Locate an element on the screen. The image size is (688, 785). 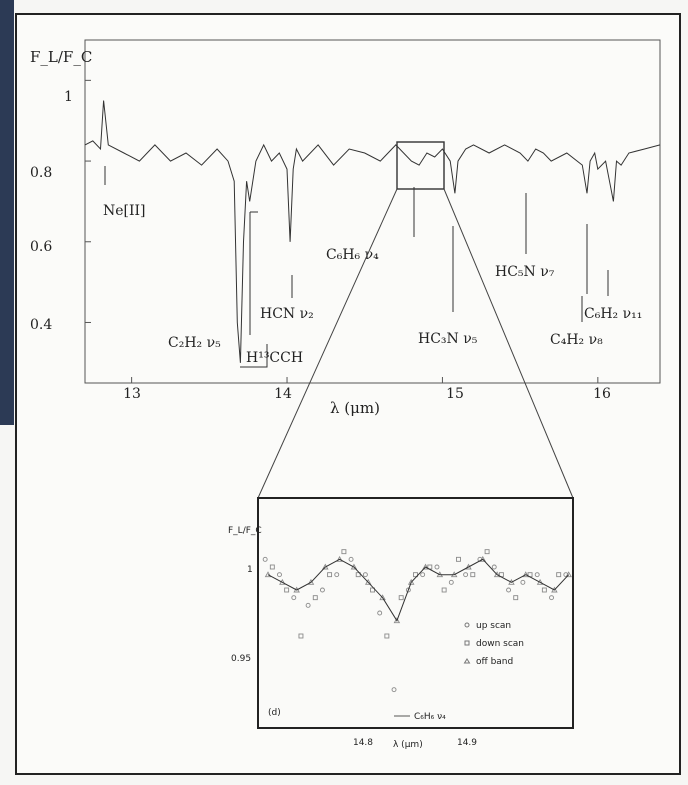
inset-panel-label: (d) is located at coordinates (274, 713).